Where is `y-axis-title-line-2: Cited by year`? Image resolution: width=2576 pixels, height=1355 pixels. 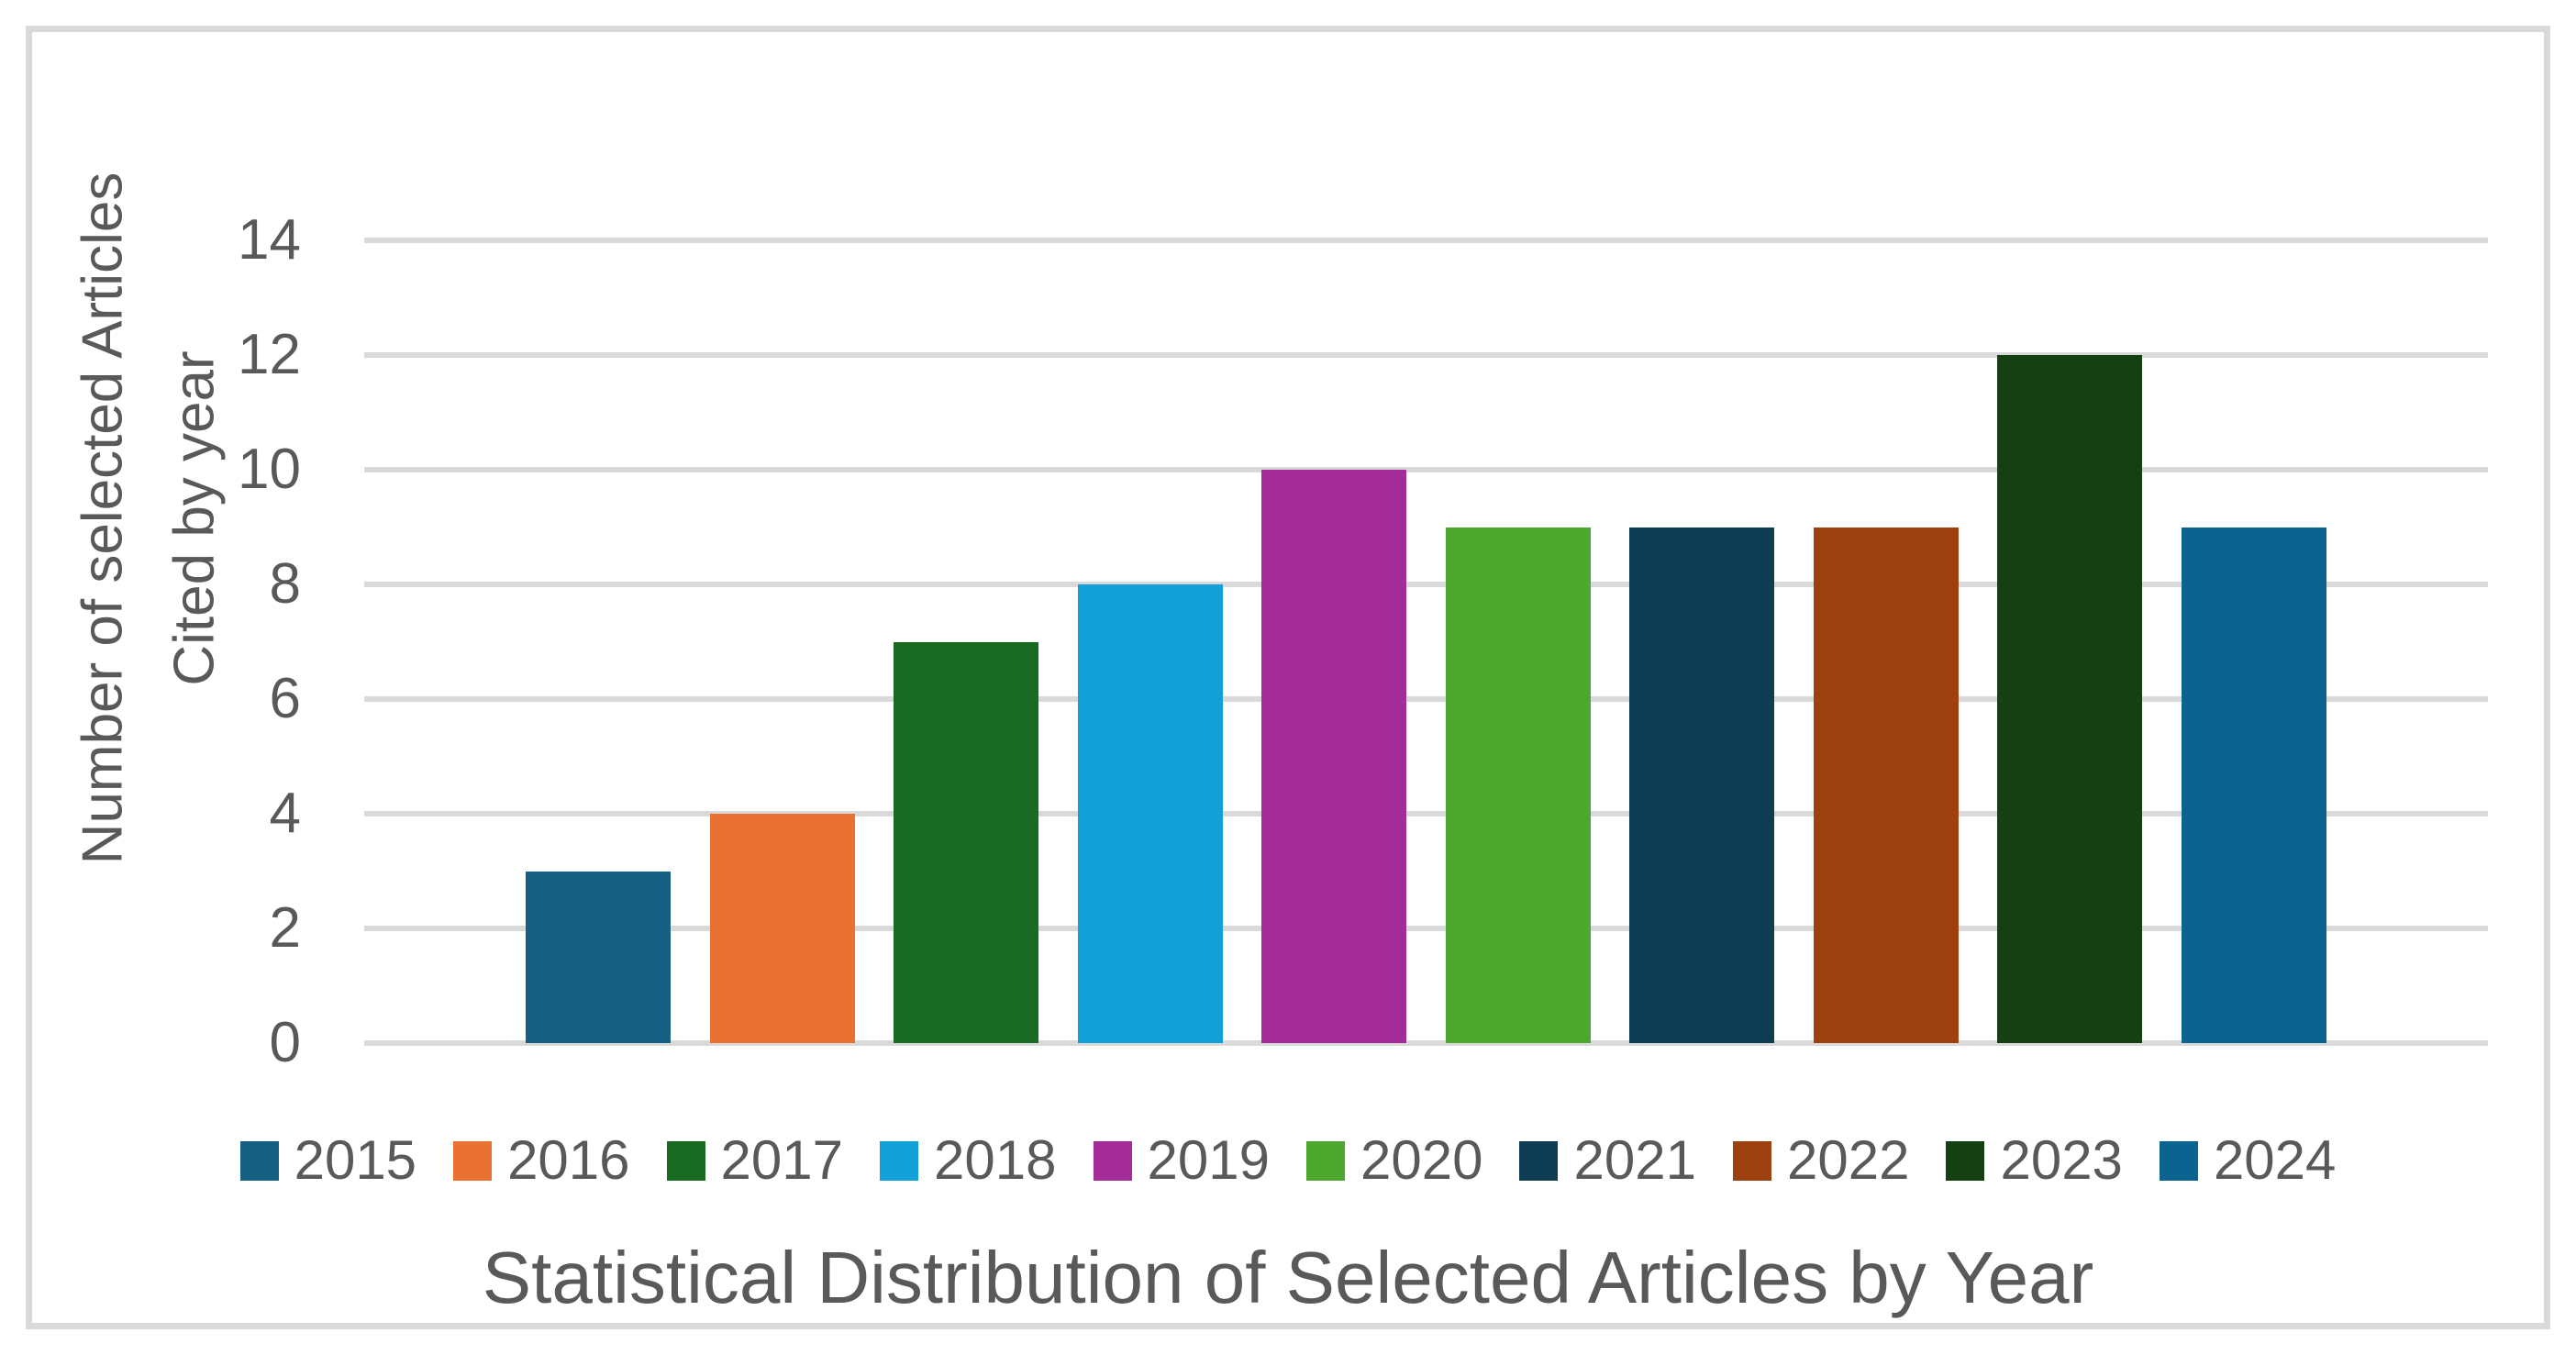 y-axis-title-line-2: Cited by year is located at coordinates (195, 518).